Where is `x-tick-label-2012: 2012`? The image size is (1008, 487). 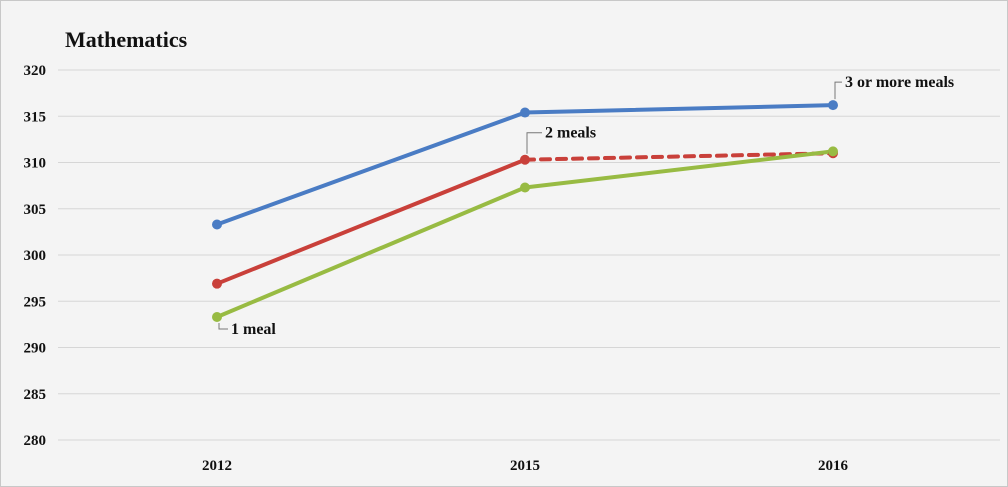
x-tick-label-2012: 2012 is located at coordinates (217, 466).